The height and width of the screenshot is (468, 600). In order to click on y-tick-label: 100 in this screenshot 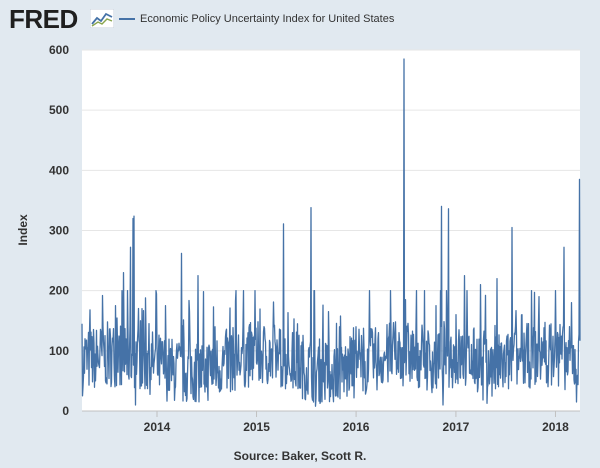, I will do `click(59, 351)`.